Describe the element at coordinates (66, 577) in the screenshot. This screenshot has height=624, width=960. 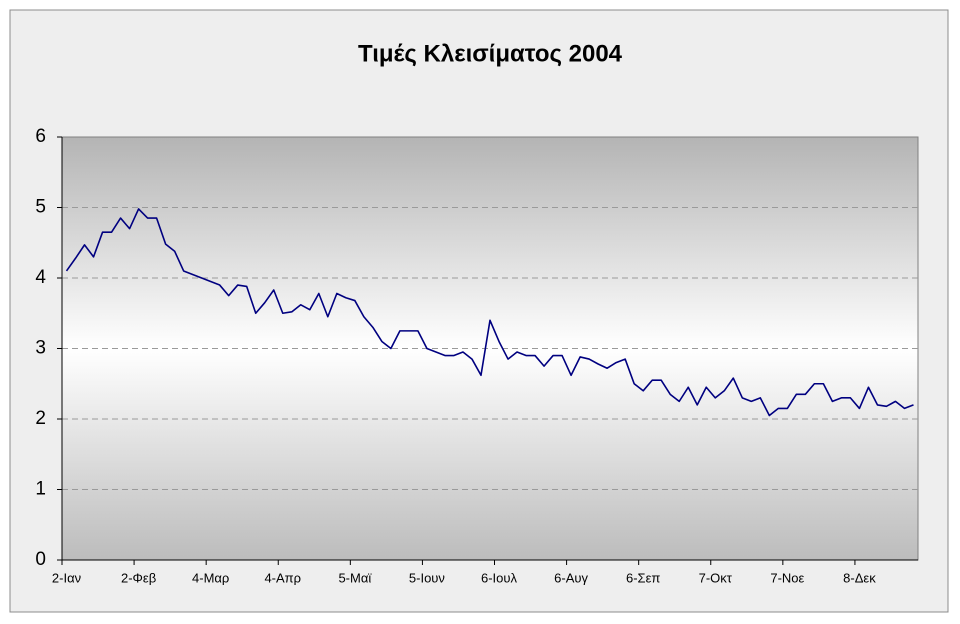
I see `x-tick-label: 2-Ιαν` at that location.